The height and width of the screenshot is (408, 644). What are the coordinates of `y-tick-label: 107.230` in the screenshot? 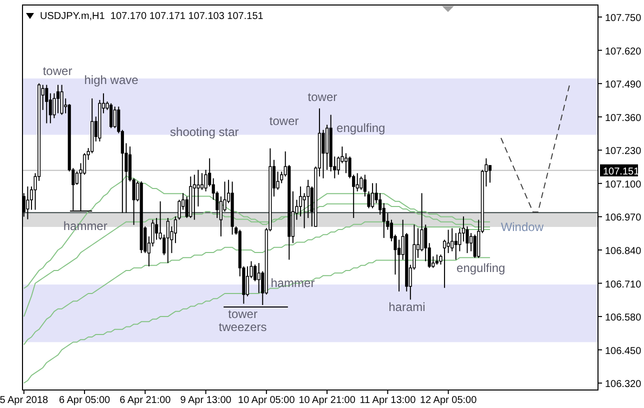 It's located at (623, 152).